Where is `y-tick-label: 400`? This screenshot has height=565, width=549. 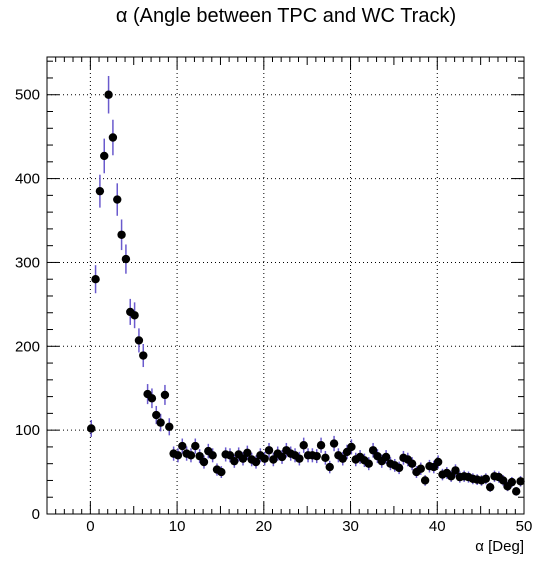
y-tick-label: 400 is located at coordinates (27, 179).